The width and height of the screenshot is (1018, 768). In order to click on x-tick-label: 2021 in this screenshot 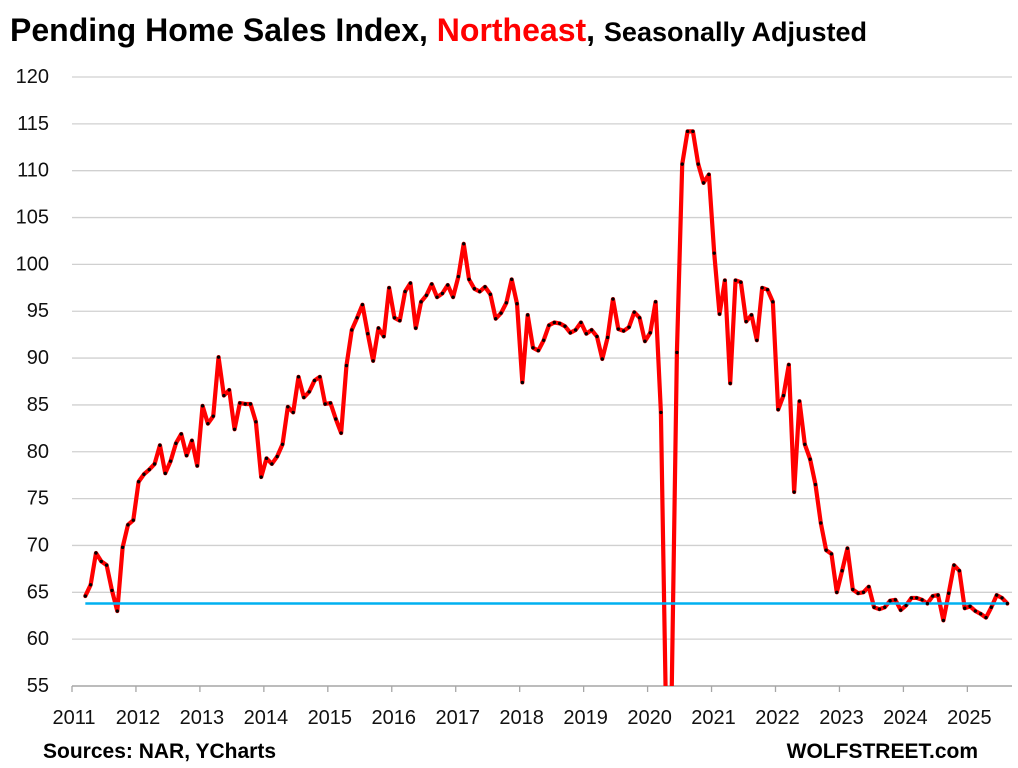, I will do `click(713, 718)`.